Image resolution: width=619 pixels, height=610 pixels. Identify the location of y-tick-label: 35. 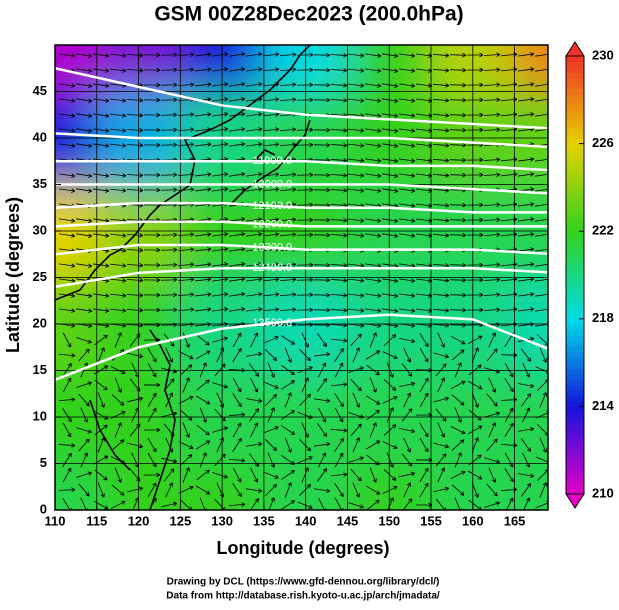
(40, 183).